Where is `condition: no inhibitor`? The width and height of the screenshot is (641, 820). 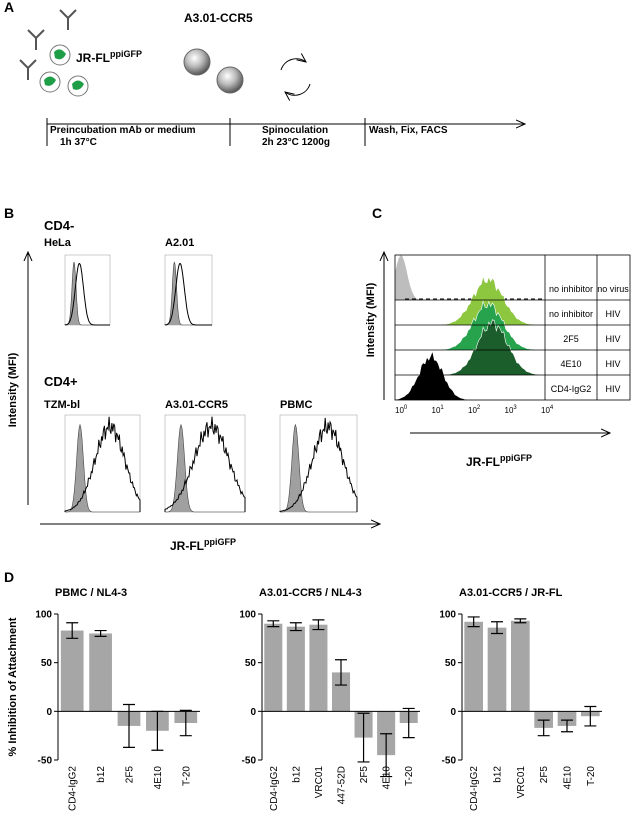
condition: no inhibitor is located at coordinates (571, 314).